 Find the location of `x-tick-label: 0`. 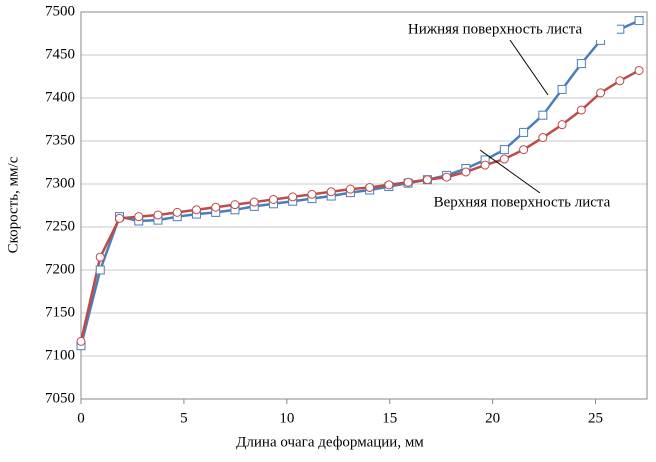

x-tick-label: 0 is located at coordinates (81, 418).